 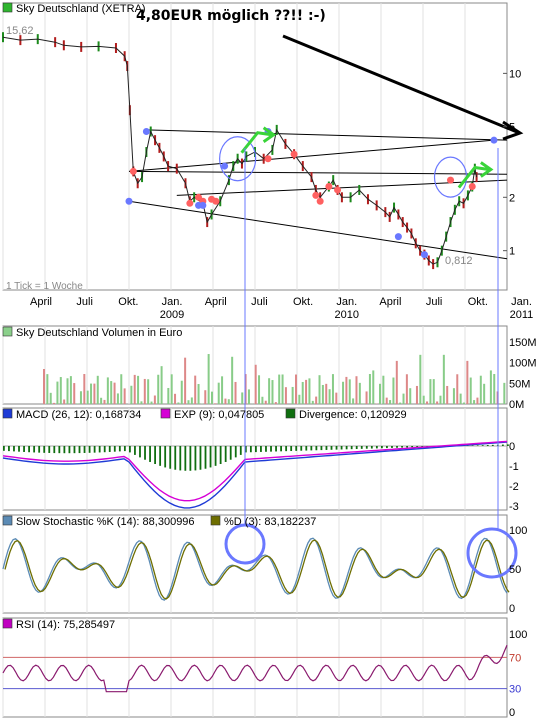 I want to click on annotation-arrow, so click(x=400, y=84).